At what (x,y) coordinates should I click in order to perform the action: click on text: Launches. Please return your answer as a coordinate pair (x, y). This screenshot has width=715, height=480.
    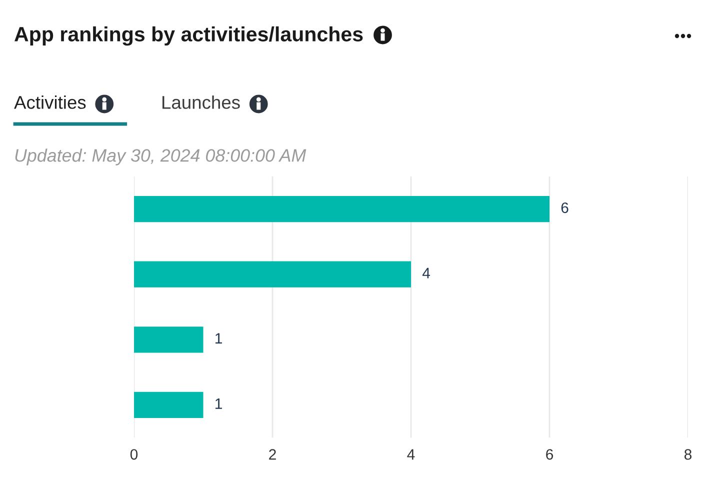
    Looking at the image, I should click on (201, 102).